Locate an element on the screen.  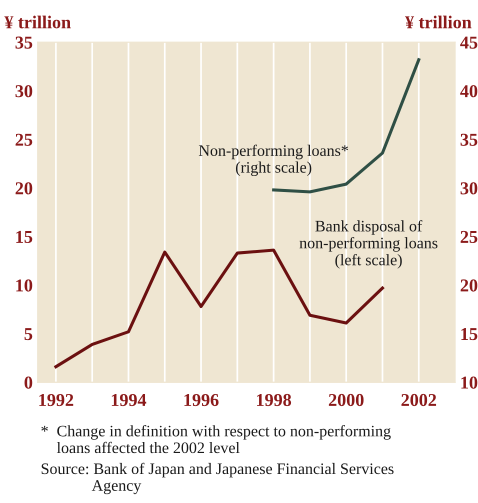
y-tick-label: 20 is located at coordinates (24, 188).